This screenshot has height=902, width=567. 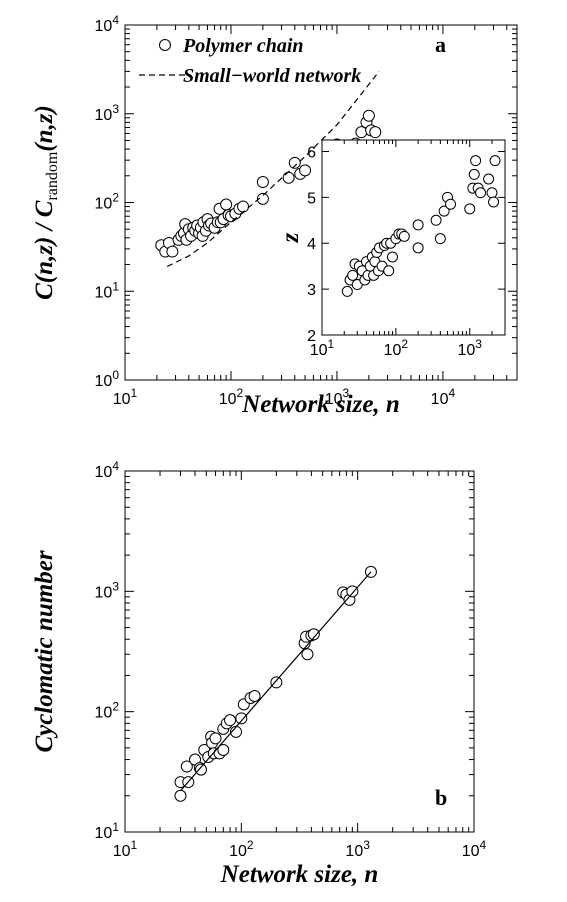 I want to click on inset-background, so click(x=413, y=237).